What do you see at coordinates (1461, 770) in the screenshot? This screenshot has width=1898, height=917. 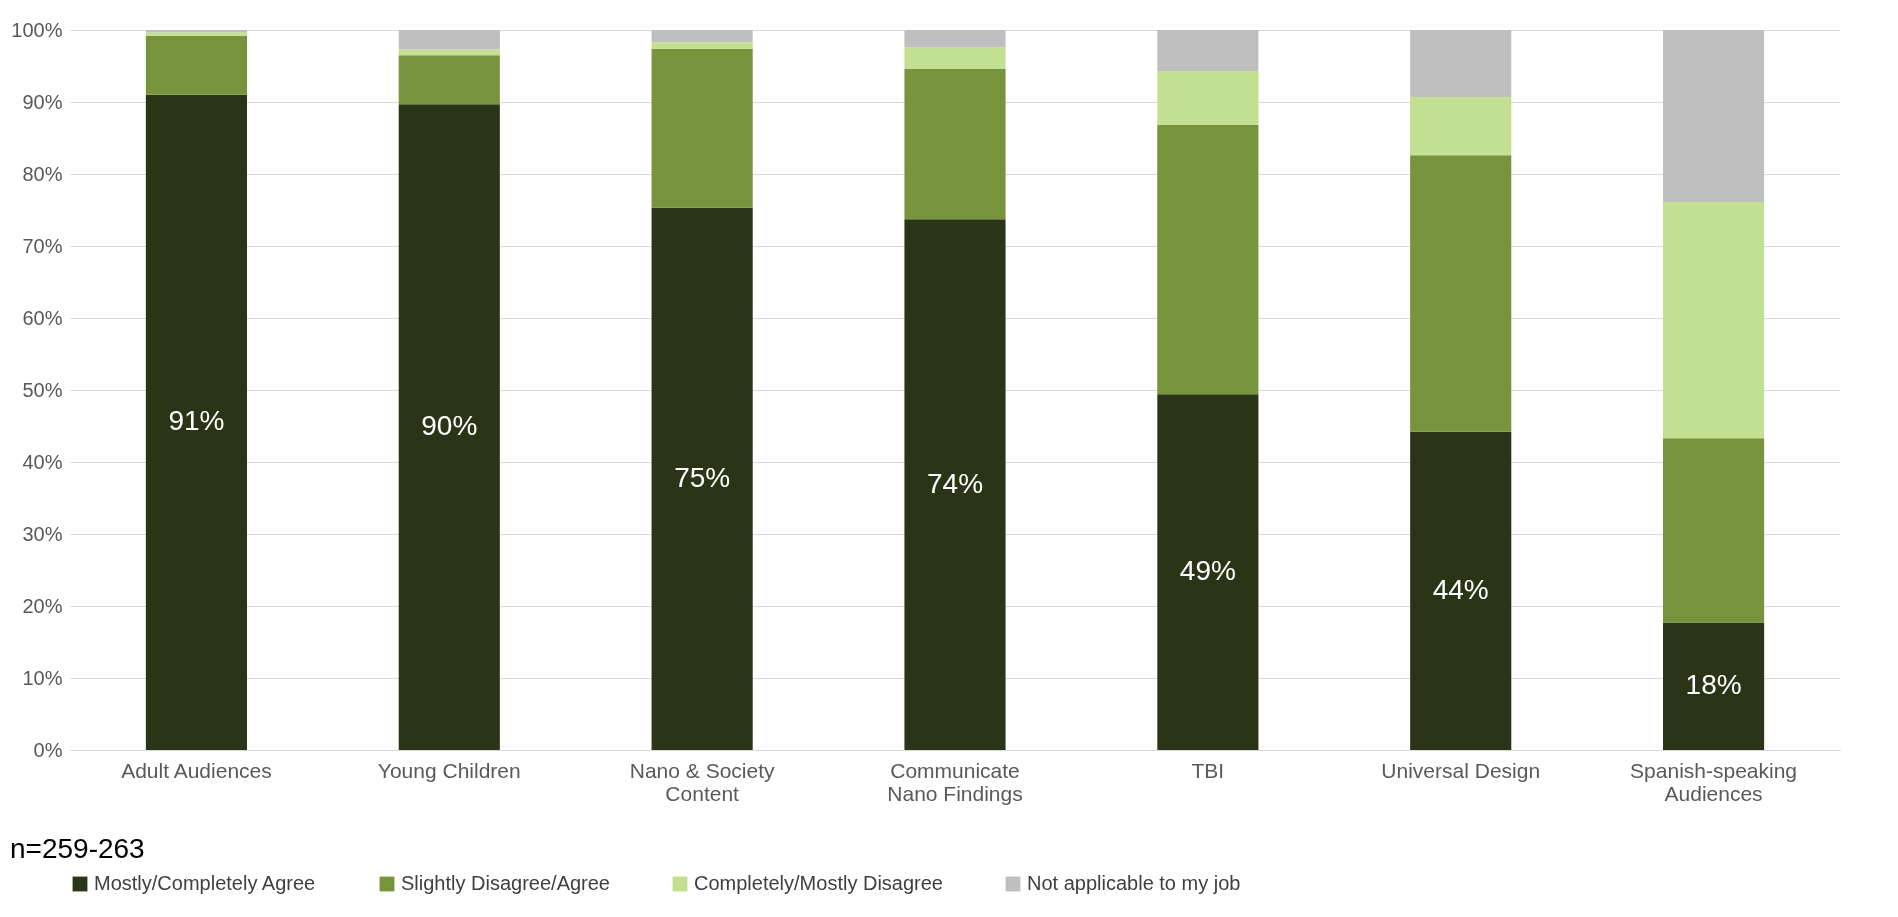 I see `x-tick-label: Universal Design` at bounding box center [1461, 770].